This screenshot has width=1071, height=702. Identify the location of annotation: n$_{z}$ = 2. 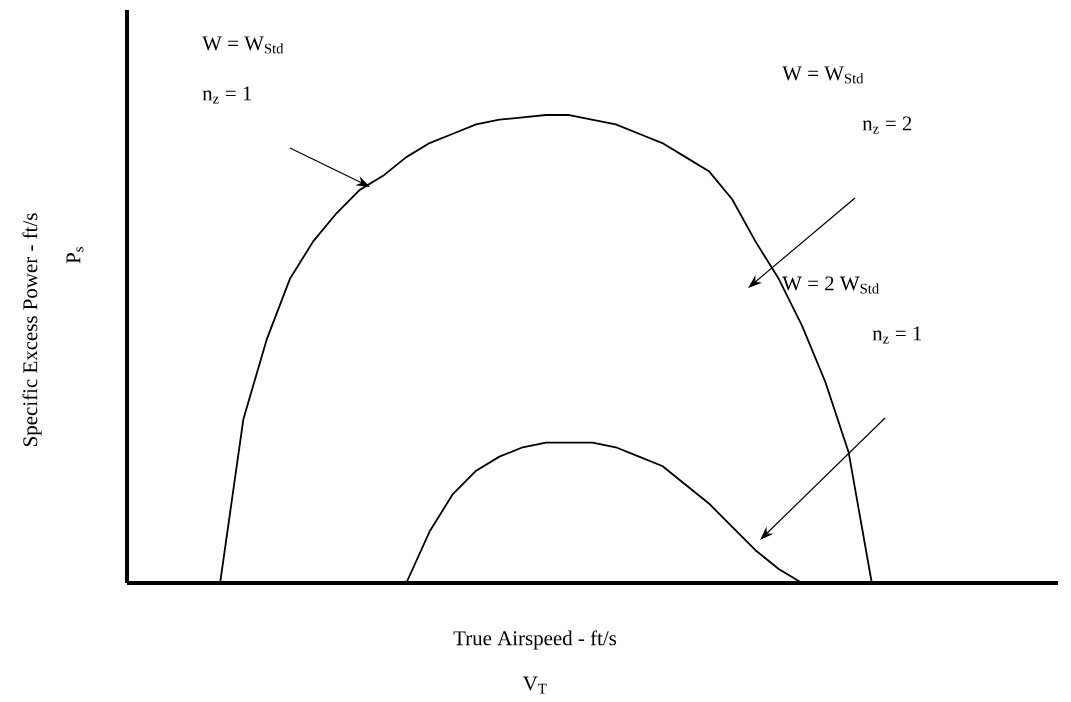
(887, 125).